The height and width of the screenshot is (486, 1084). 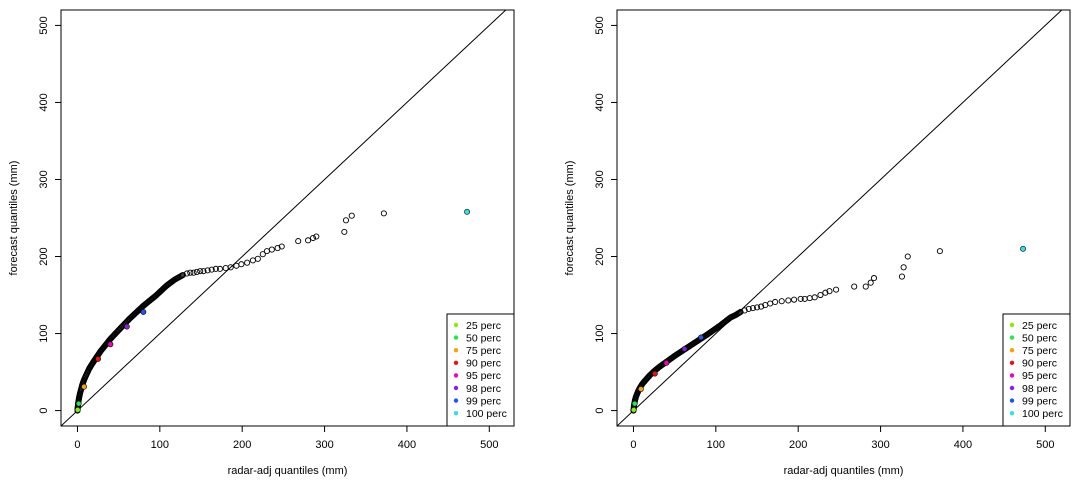 I want to click on y-tick-label: 0, so click(x=600, y=411).